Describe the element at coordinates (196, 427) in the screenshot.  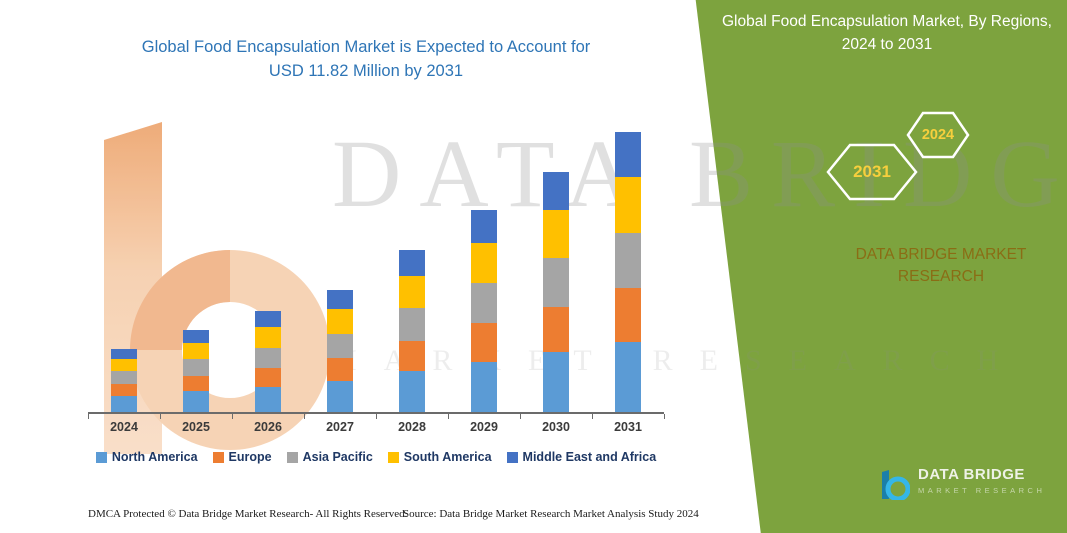
I see `x-axis-label: 2025` at that location.